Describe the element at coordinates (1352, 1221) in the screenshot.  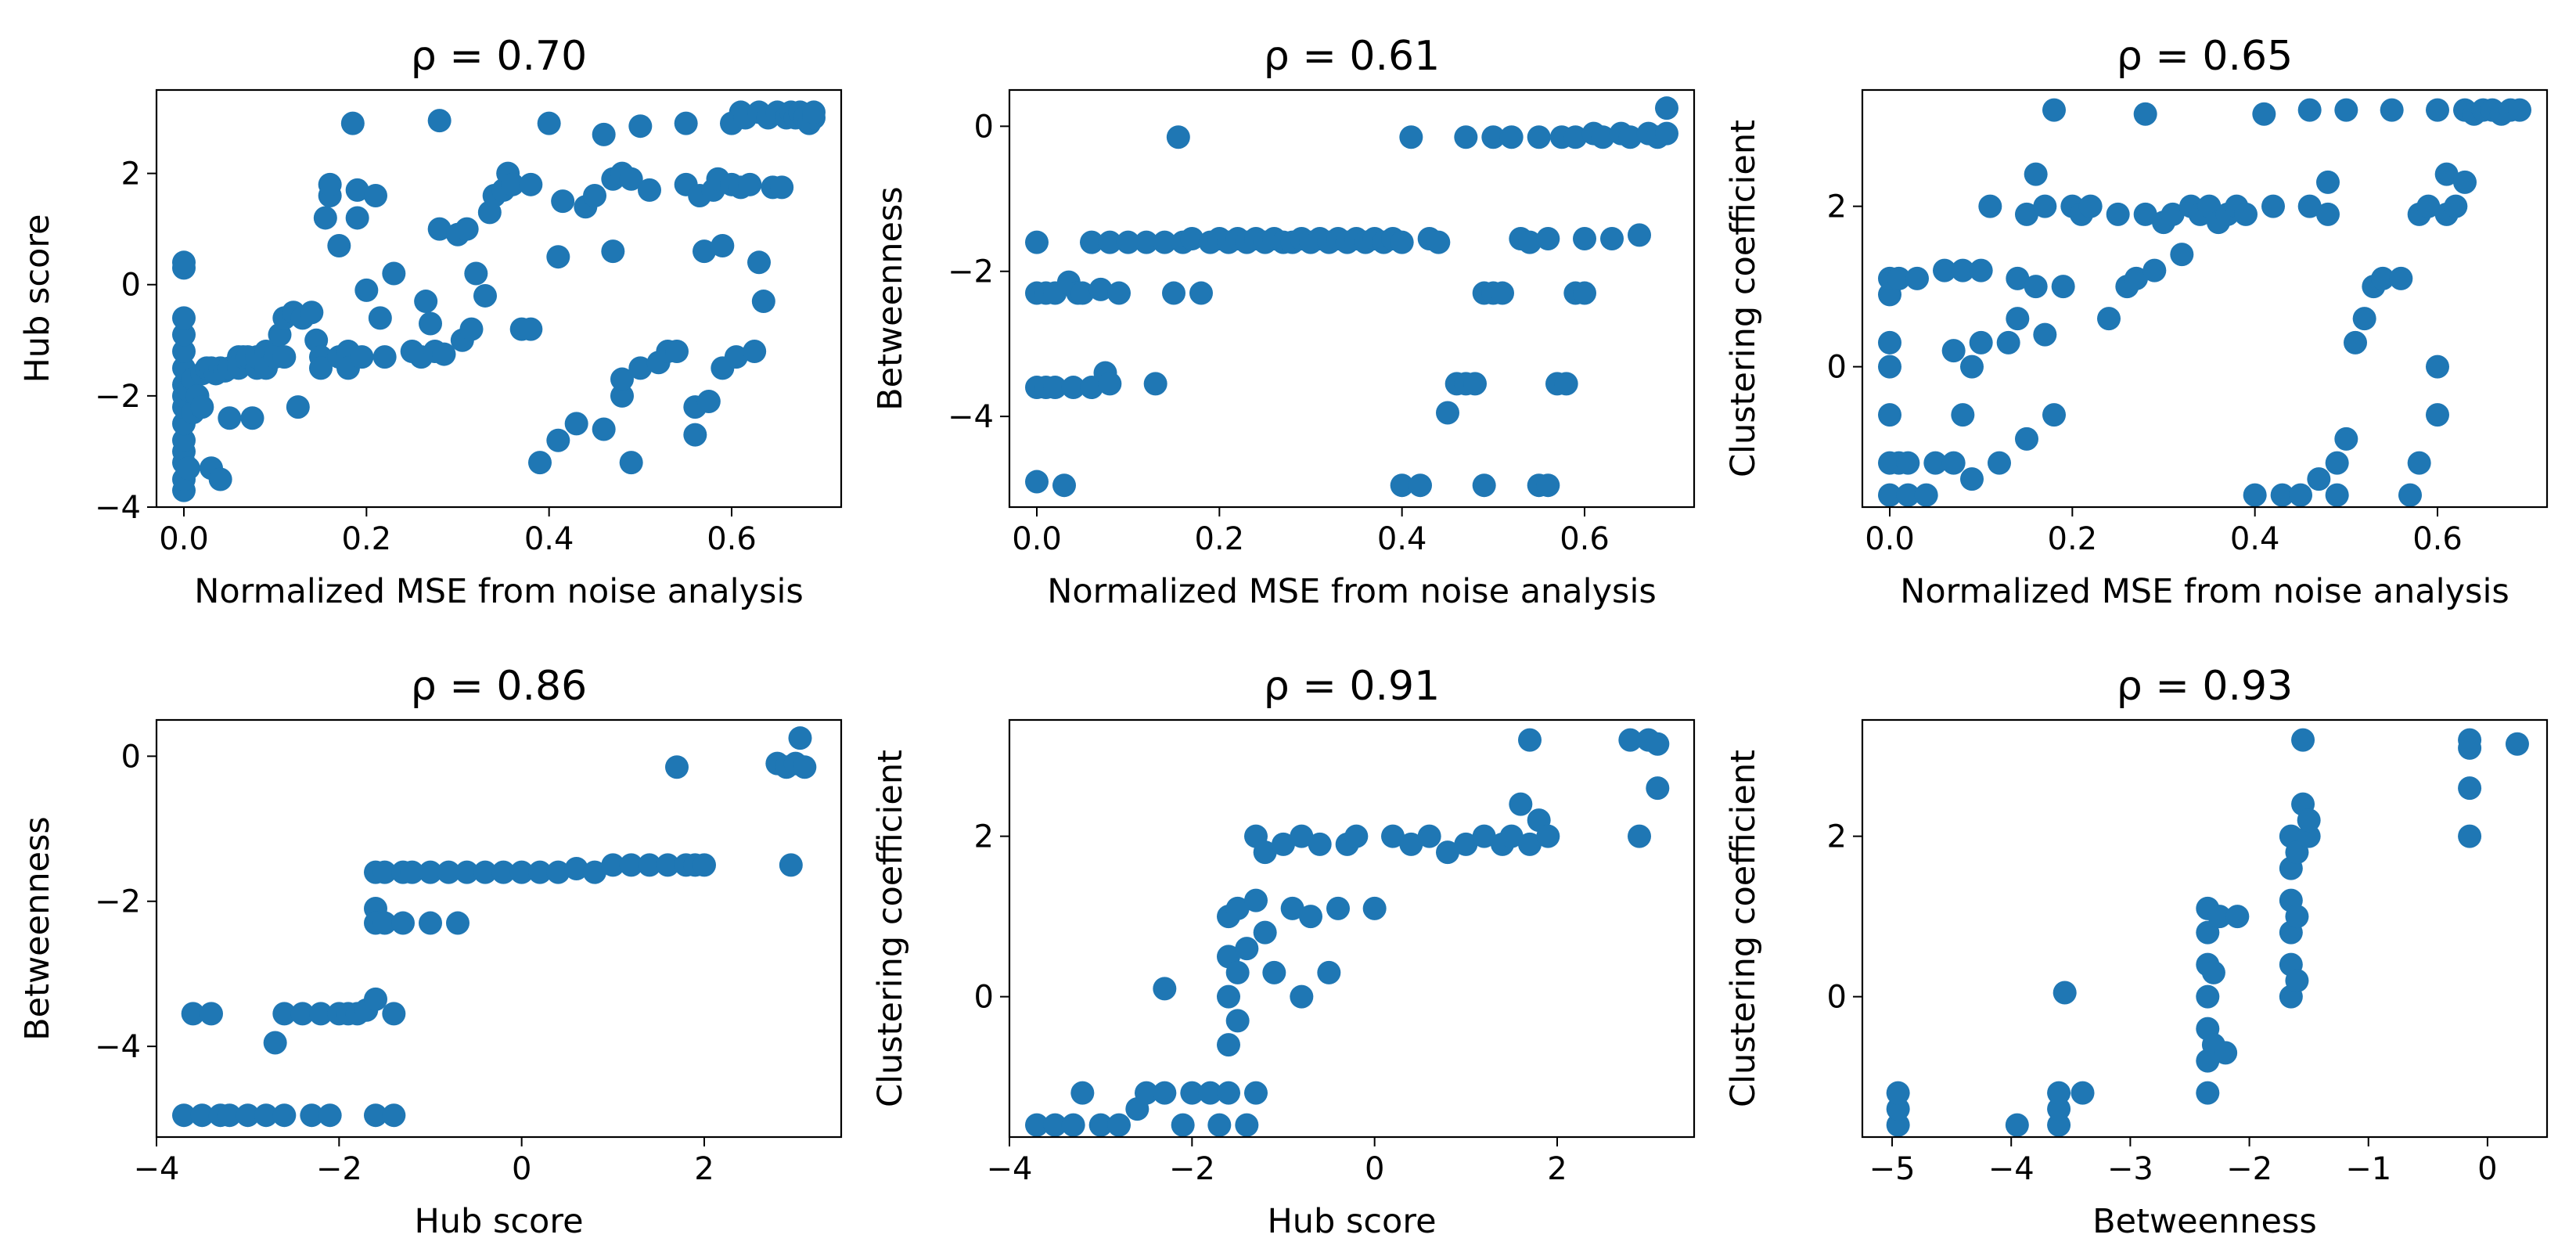
I see `x-axis-label: Hub score` at that location.